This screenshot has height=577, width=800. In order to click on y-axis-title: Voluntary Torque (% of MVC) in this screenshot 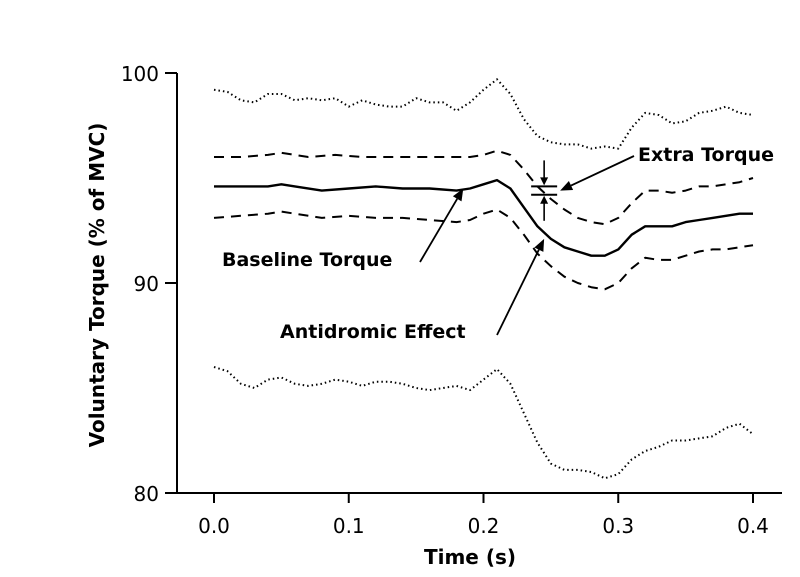, I will do `click(97, 285)`.